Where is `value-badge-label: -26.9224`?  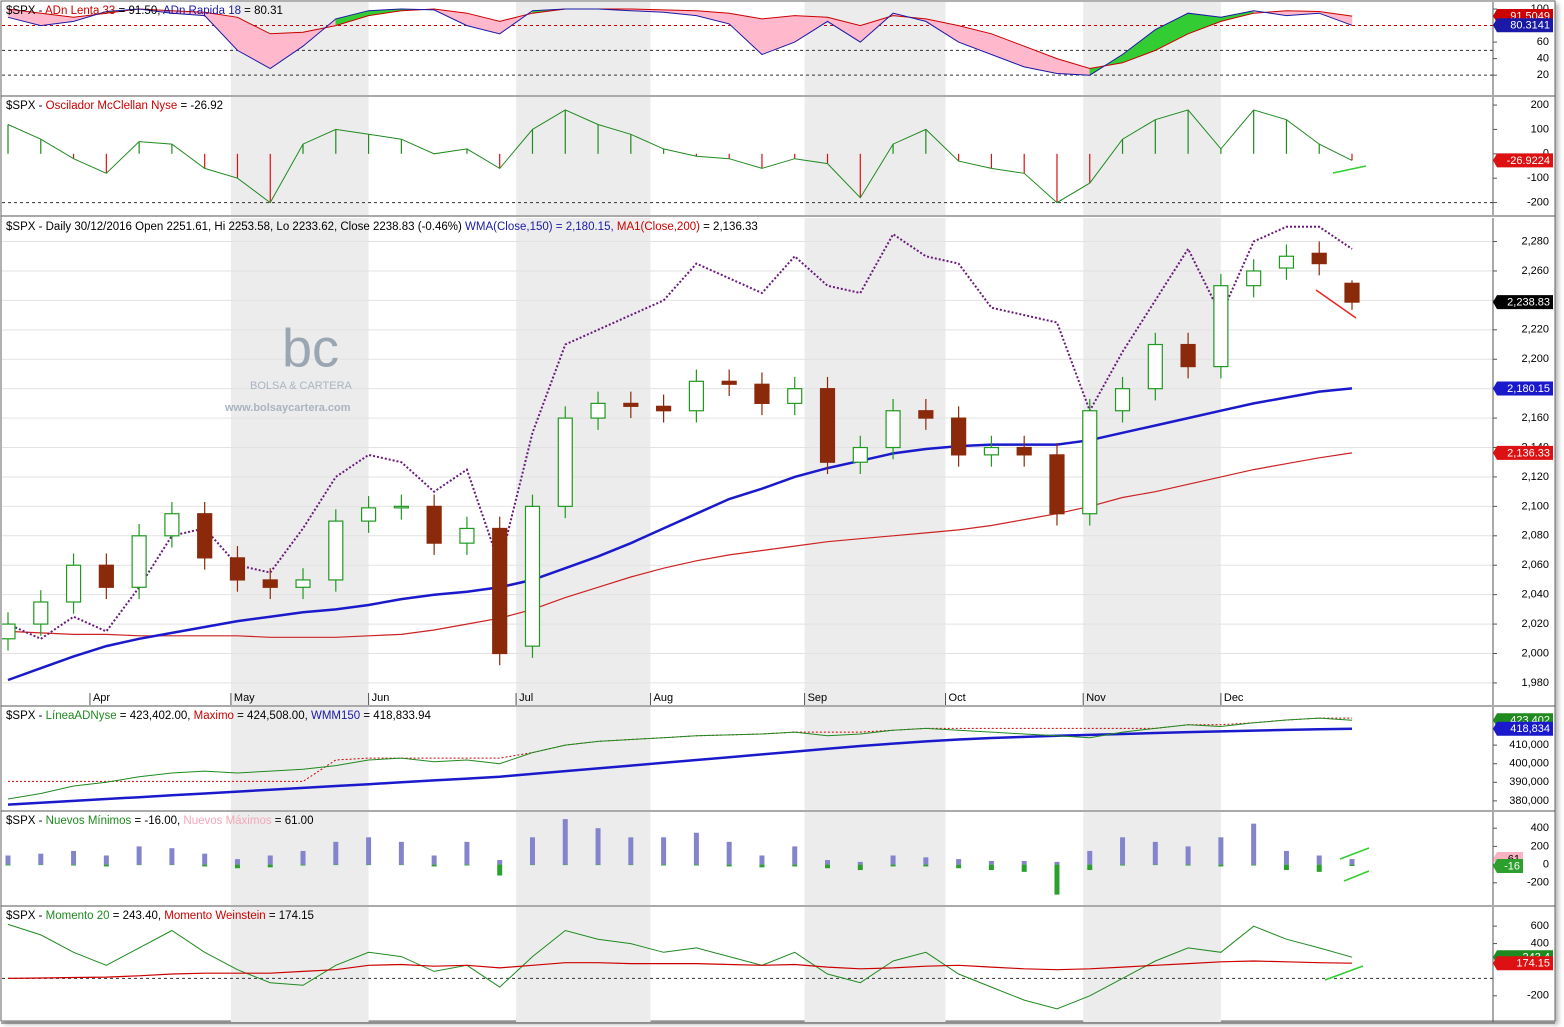
value-badge-label: -26.9224 is located at coordinates (1528, 161).